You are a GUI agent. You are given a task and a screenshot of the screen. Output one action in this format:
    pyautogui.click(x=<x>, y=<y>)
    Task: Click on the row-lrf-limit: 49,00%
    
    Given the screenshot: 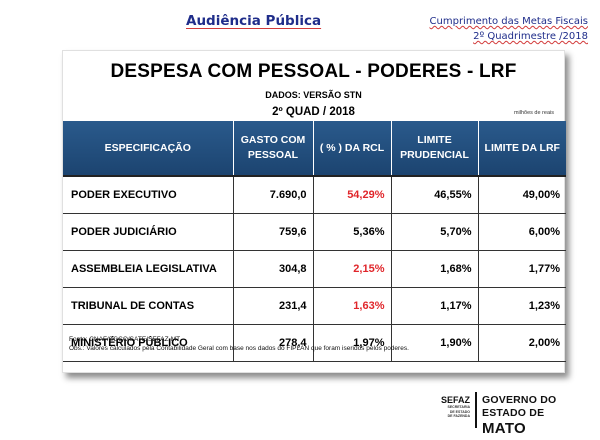 What is the action you would take?
    pyautogui.click(x=521, y=194)
    